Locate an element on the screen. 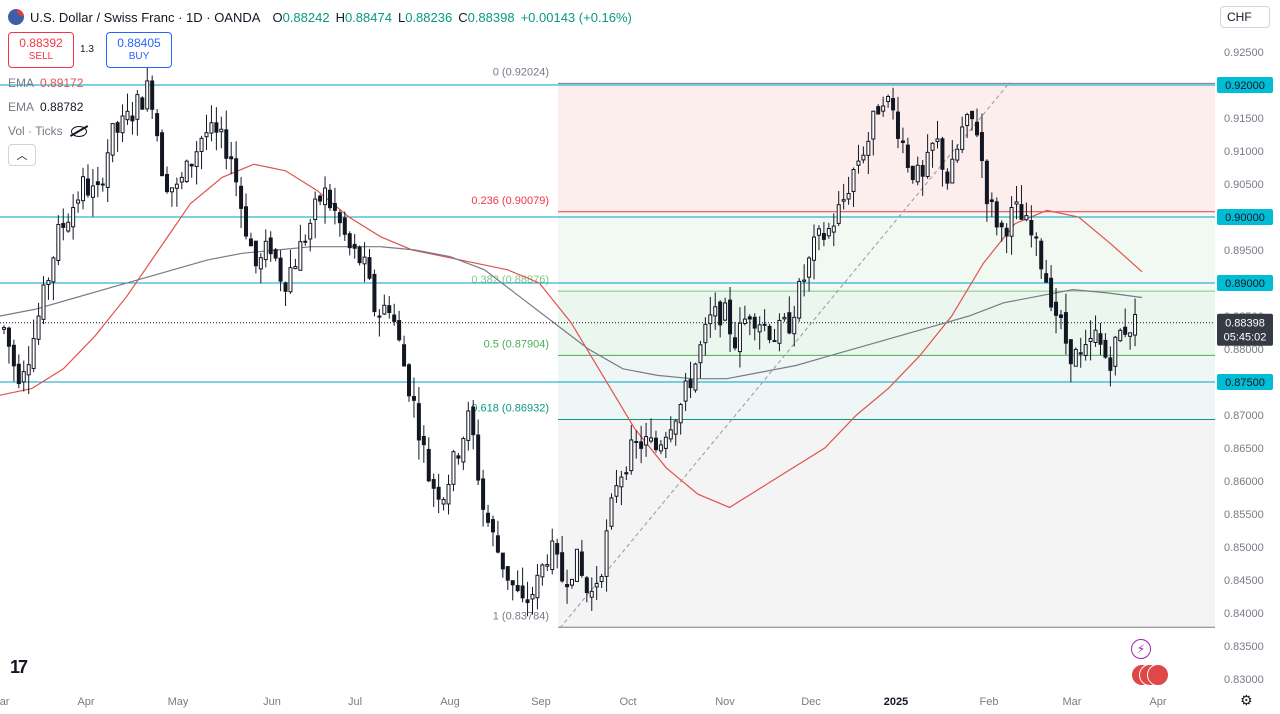  ema-fast-legend: EMA 0.89172 is located at coordinates (45, 83).